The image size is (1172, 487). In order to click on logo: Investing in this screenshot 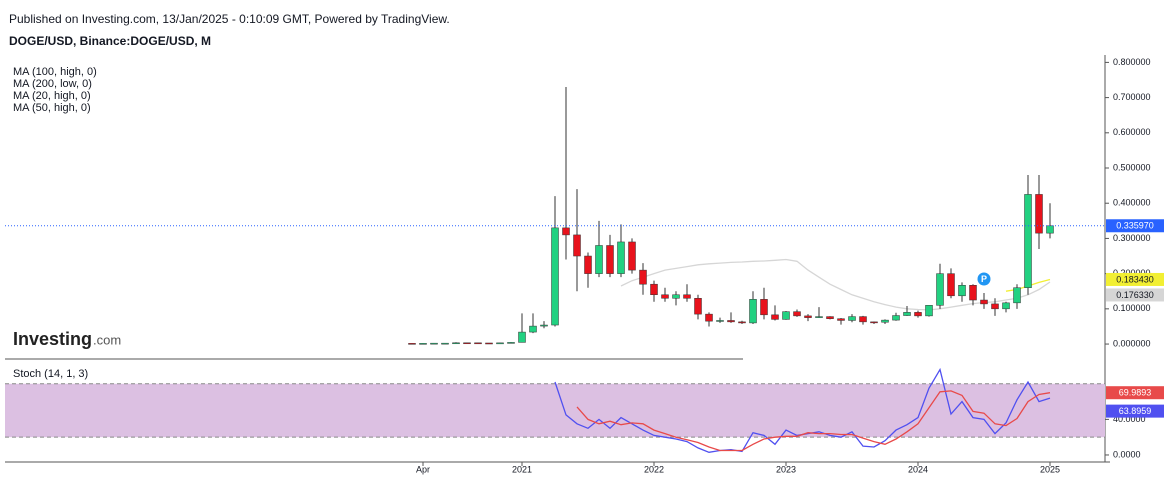, I will do `click(52, 339)`.